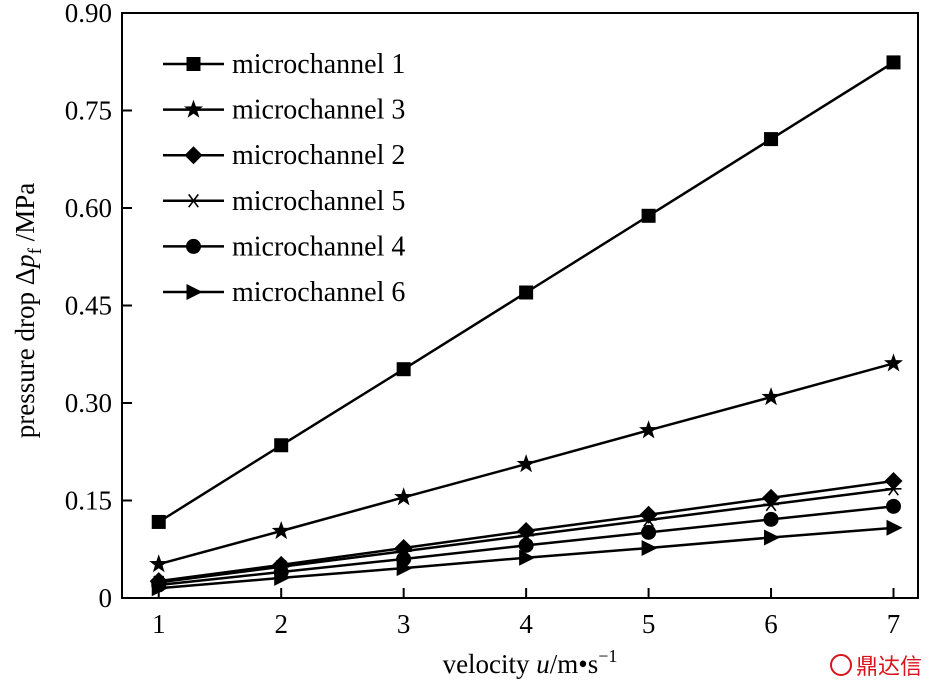  I want to click on watermark-text: 鼎达信, so click(888, 667).